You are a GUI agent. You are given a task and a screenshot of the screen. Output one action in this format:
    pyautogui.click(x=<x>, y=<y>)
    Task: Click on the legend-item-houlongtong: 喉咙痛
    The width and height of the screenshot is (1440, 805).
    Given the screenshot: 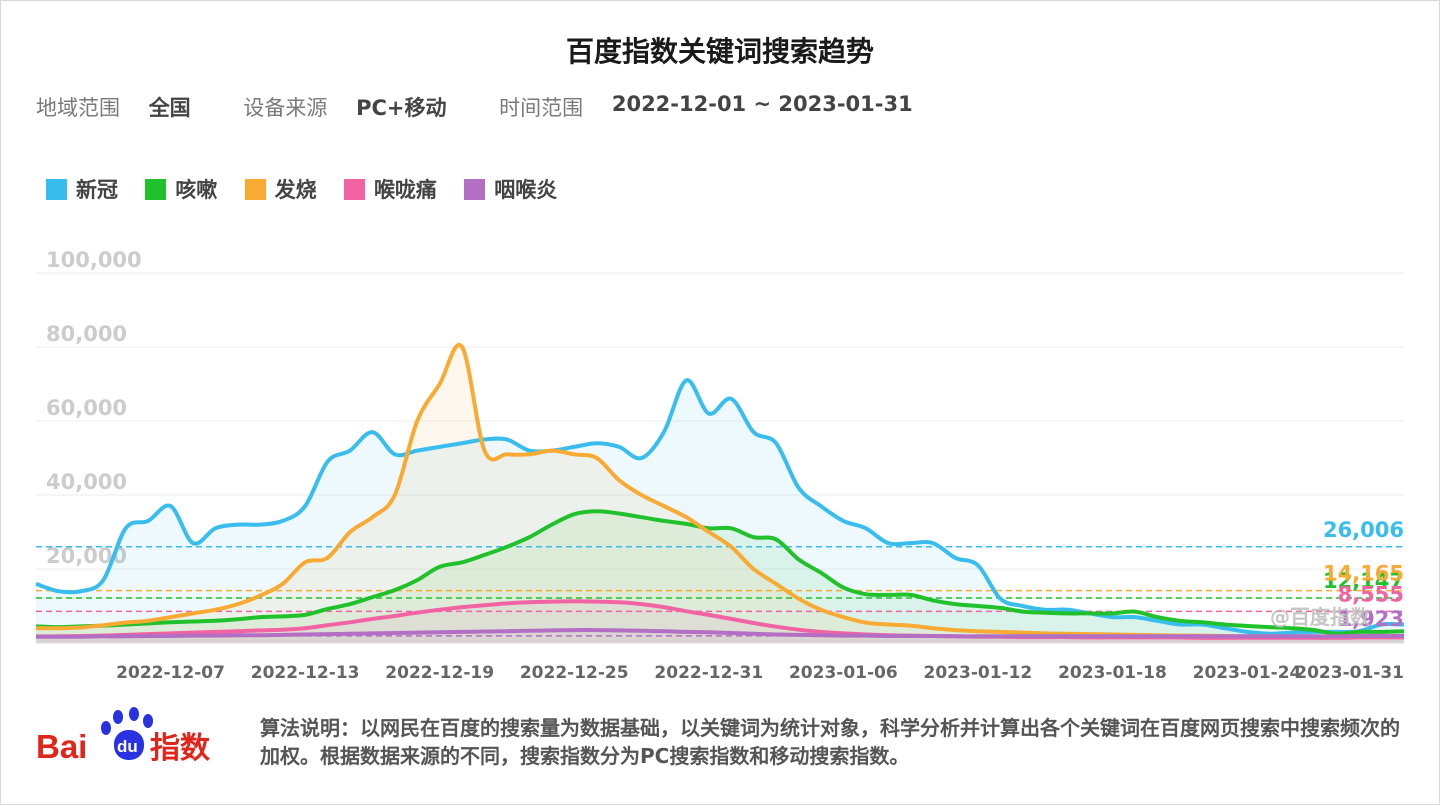 What is the action you would take?
    pyautogui.click(x=390, y=189)
    